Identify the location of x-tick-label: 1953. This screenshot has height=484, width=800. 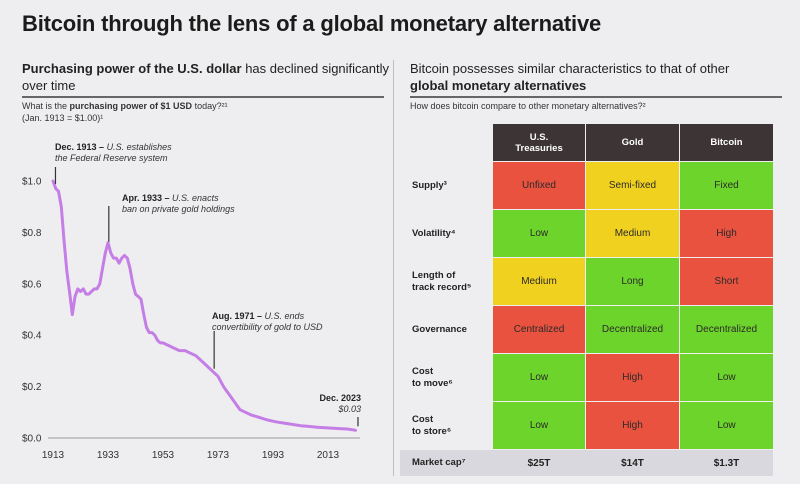
(163, 455).